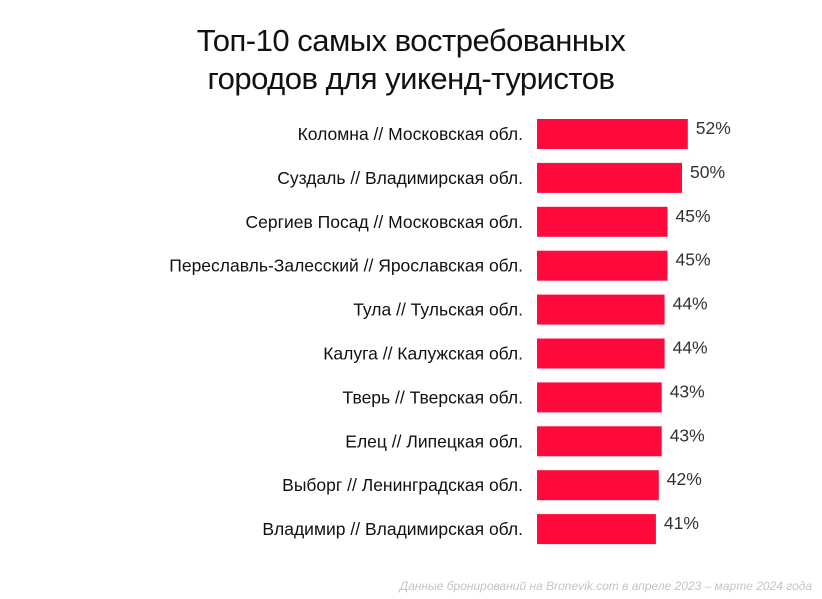 The image size is (822, 599). Describe the element at coordinates (434, 441) in the screenshot. I see `category-label-8: Елец // Липецкая обл.` at that location.